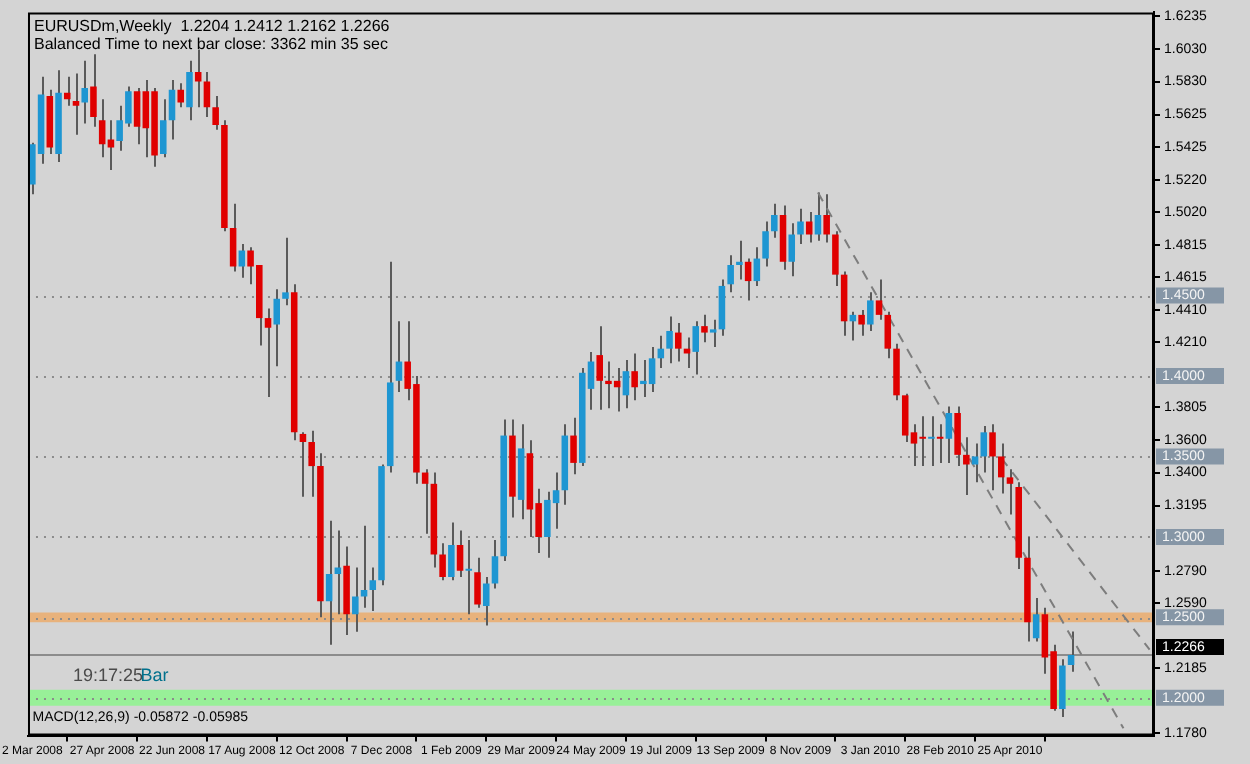 The image size is (1250, 764). Describe the element at coordinates (212, 25) in the screenshot. I see `chart-title: EURUSDm,Weekly 1.2204 1.2412 1.2162 1.2266` at that location.